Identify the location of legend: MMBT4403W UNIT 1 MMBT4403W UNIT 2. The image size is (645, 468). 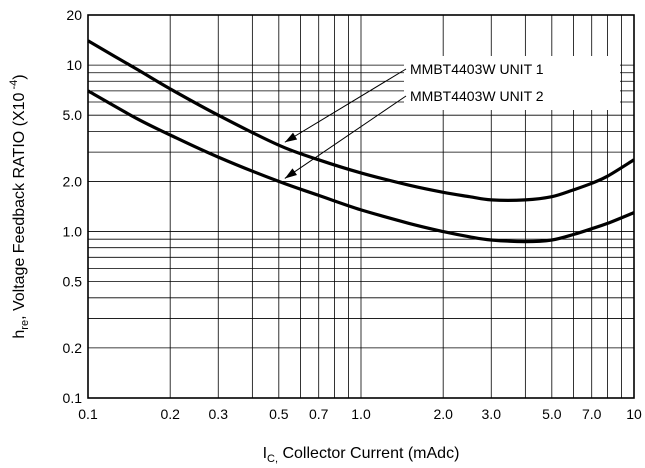
(477, 82).